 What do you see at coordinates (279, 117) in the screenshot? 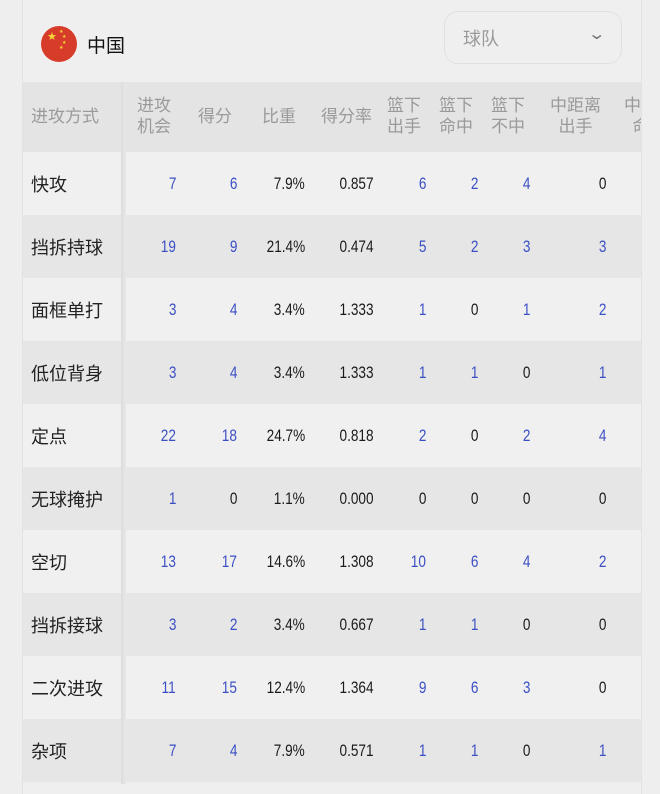
I see `column-header: 比重` at bounding box center [279, 117].